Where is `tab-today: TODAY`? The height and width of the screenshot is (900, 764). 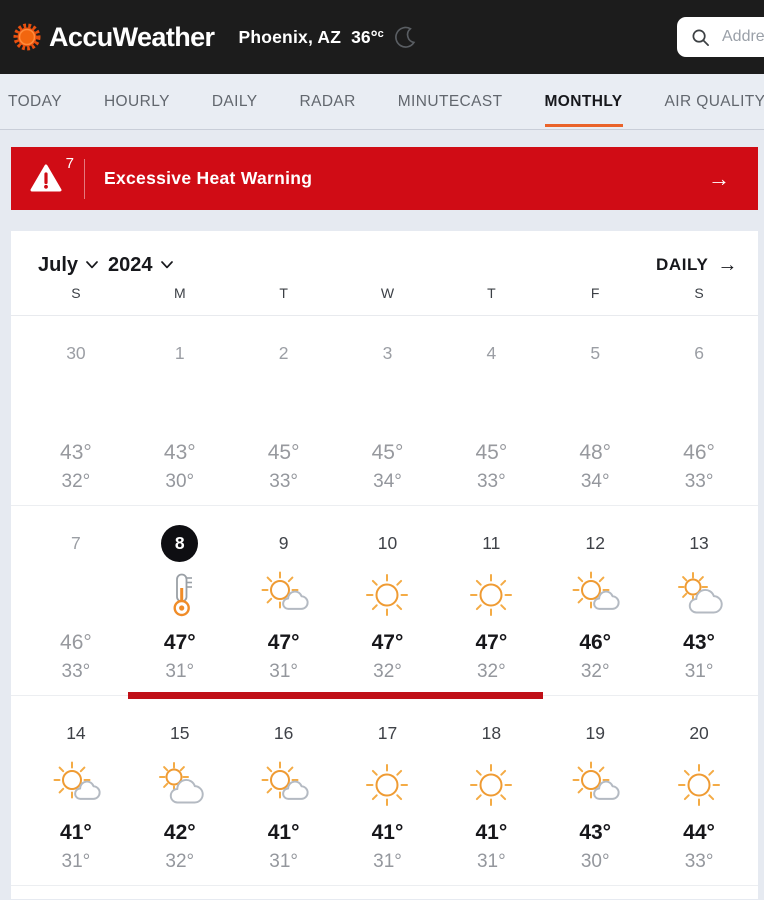 tab-today: TODAY is located at coordinates (35, 101).